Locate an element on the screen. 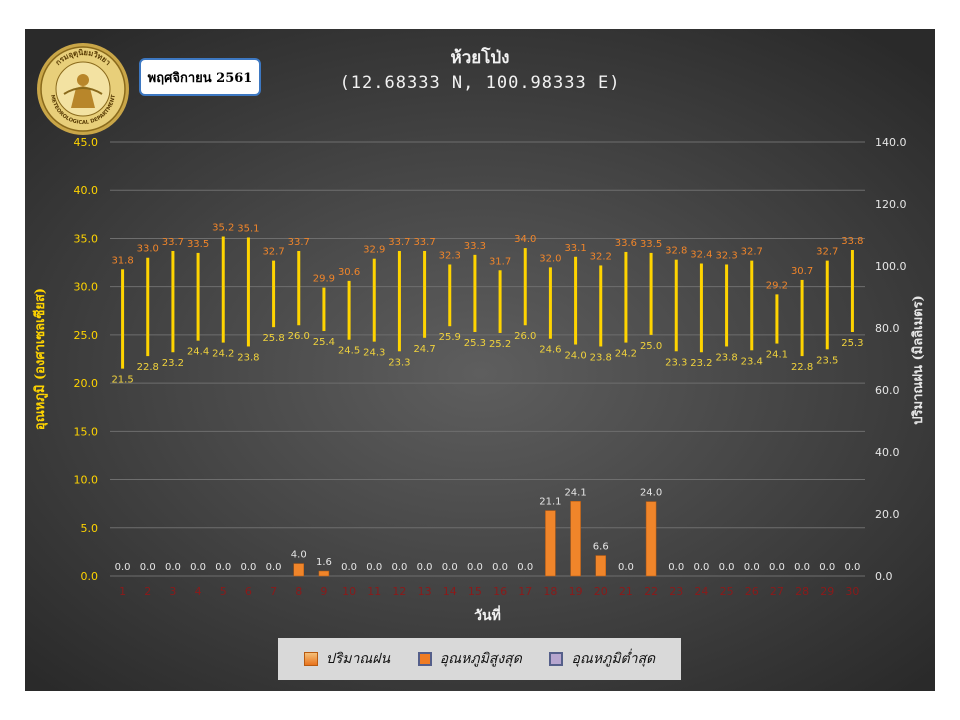 This screenshot has width=960, height=720. rain-data-label: 4.0 is located at coordinates (299, 555).